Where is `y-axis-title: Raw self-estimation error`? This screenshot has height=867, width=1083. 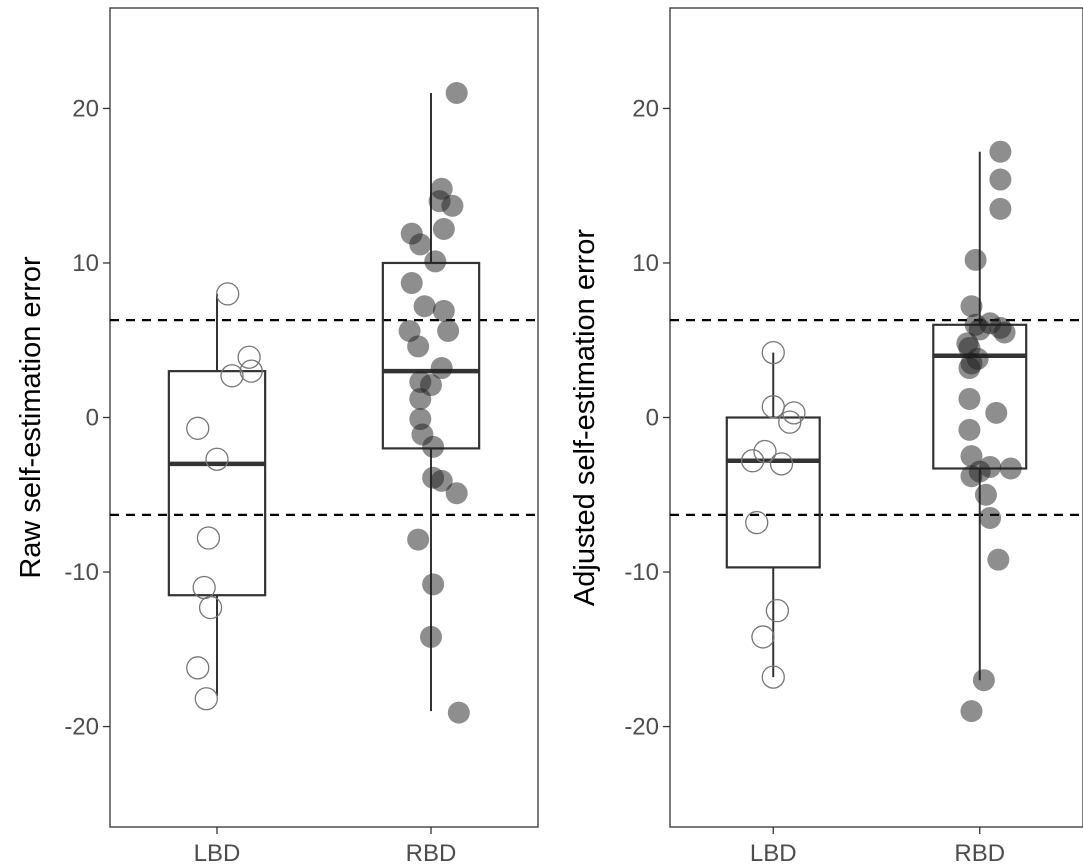 y-axis-title: Raw self-estimation error is located at coordinates (31, 417).